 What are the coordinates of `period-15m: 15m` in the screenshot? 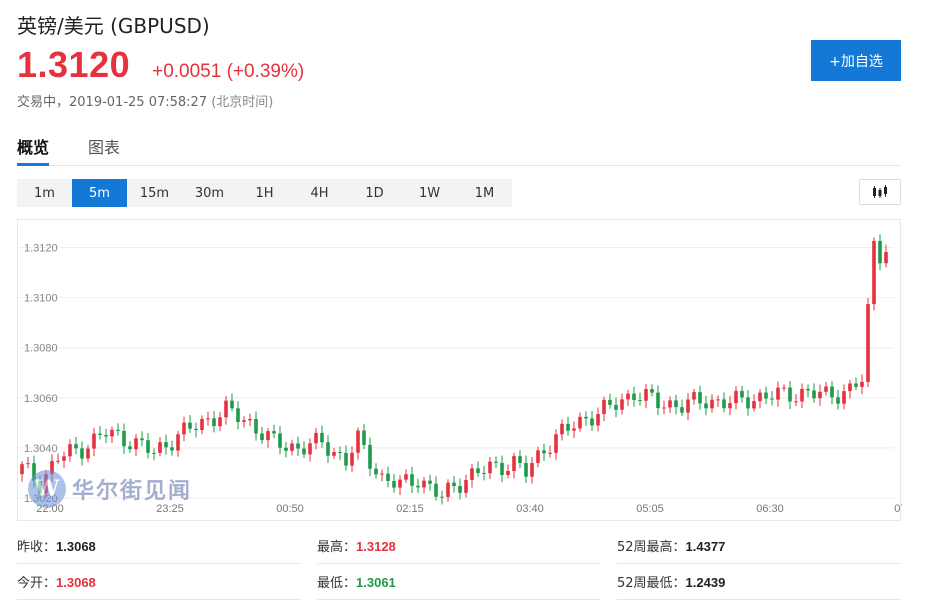 It's located at (154, 193).